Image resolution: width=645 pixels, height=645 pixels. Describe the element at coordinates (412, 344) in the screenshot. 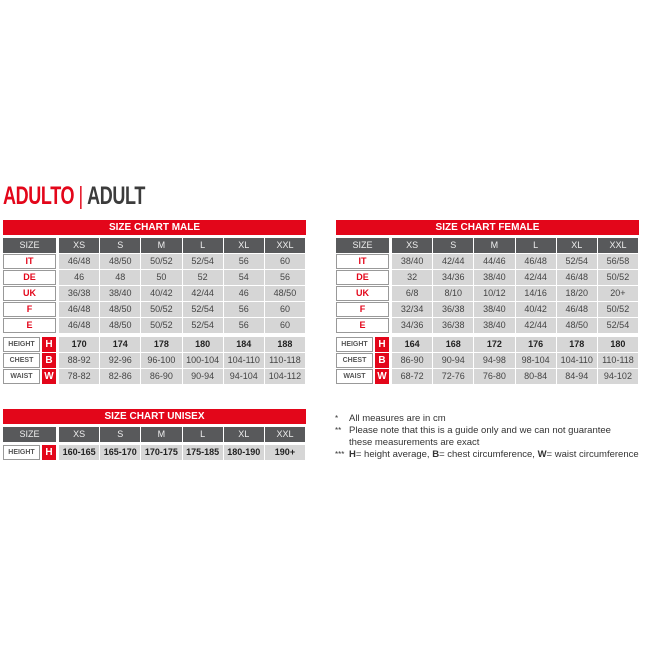

I see `table-cell: 164` at that location.